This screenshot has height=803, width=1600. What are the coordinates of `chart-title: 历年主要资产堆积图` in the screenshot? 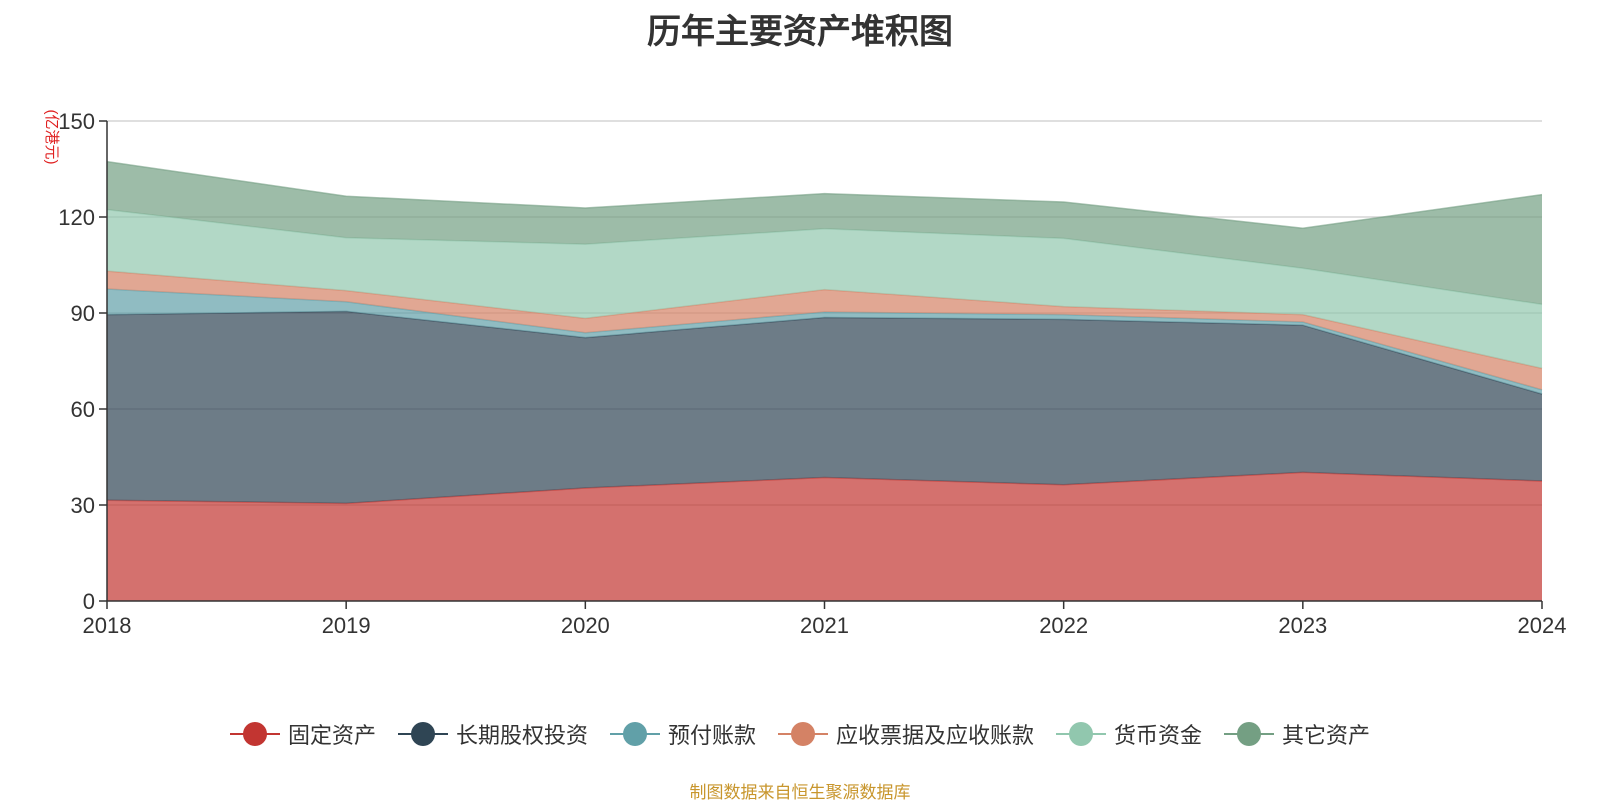 It's located at (800, 32).